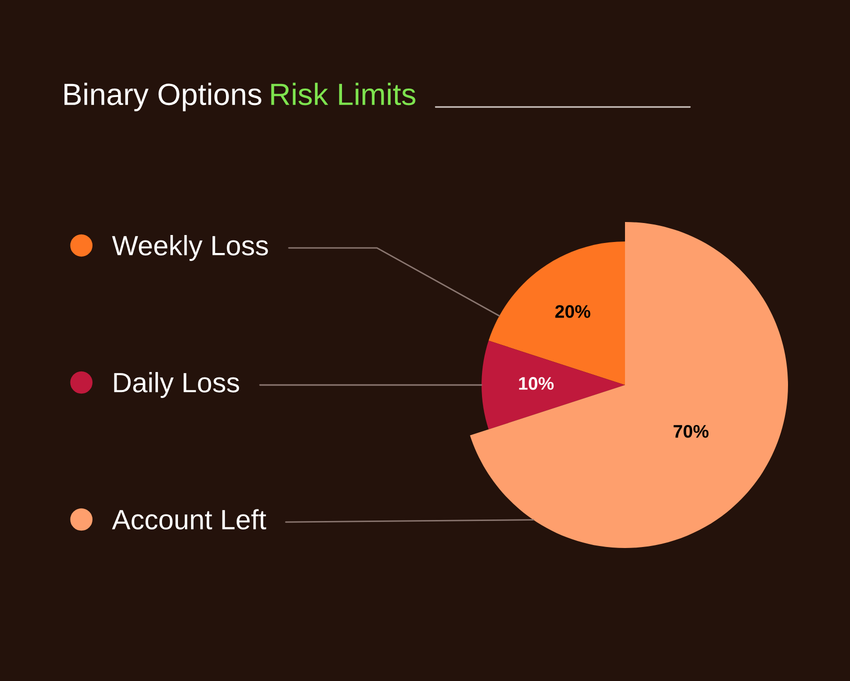 This screenshot has height=681, width=850. What do you see at coordinates (536, 383) in the screenshot?
I see `data-label: 10%` at bounding box center [536, 383].